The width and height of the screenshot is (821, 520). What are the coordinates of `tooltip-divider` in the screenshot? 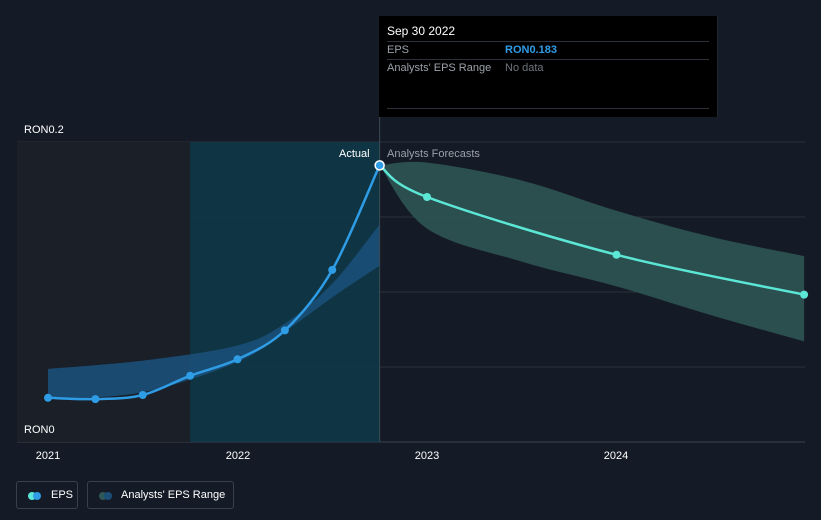 It's located at (548, 108).